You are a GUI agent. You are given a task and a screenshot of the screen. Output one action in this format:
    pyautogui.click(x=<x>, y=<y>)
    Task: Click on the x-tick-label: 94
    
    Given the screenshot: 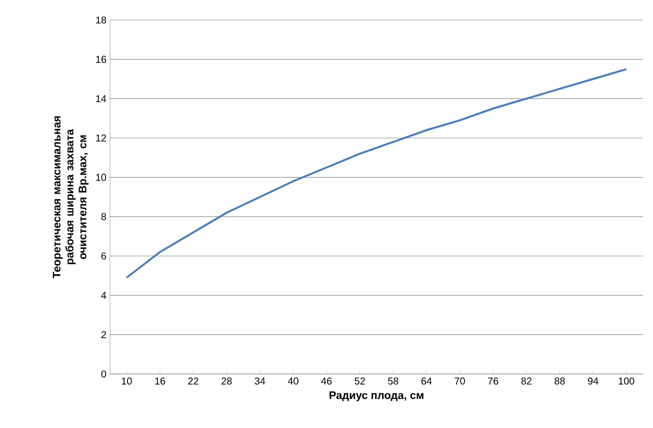 What is the action you would take?
    pyautogui.click(x=593, y=381)
    